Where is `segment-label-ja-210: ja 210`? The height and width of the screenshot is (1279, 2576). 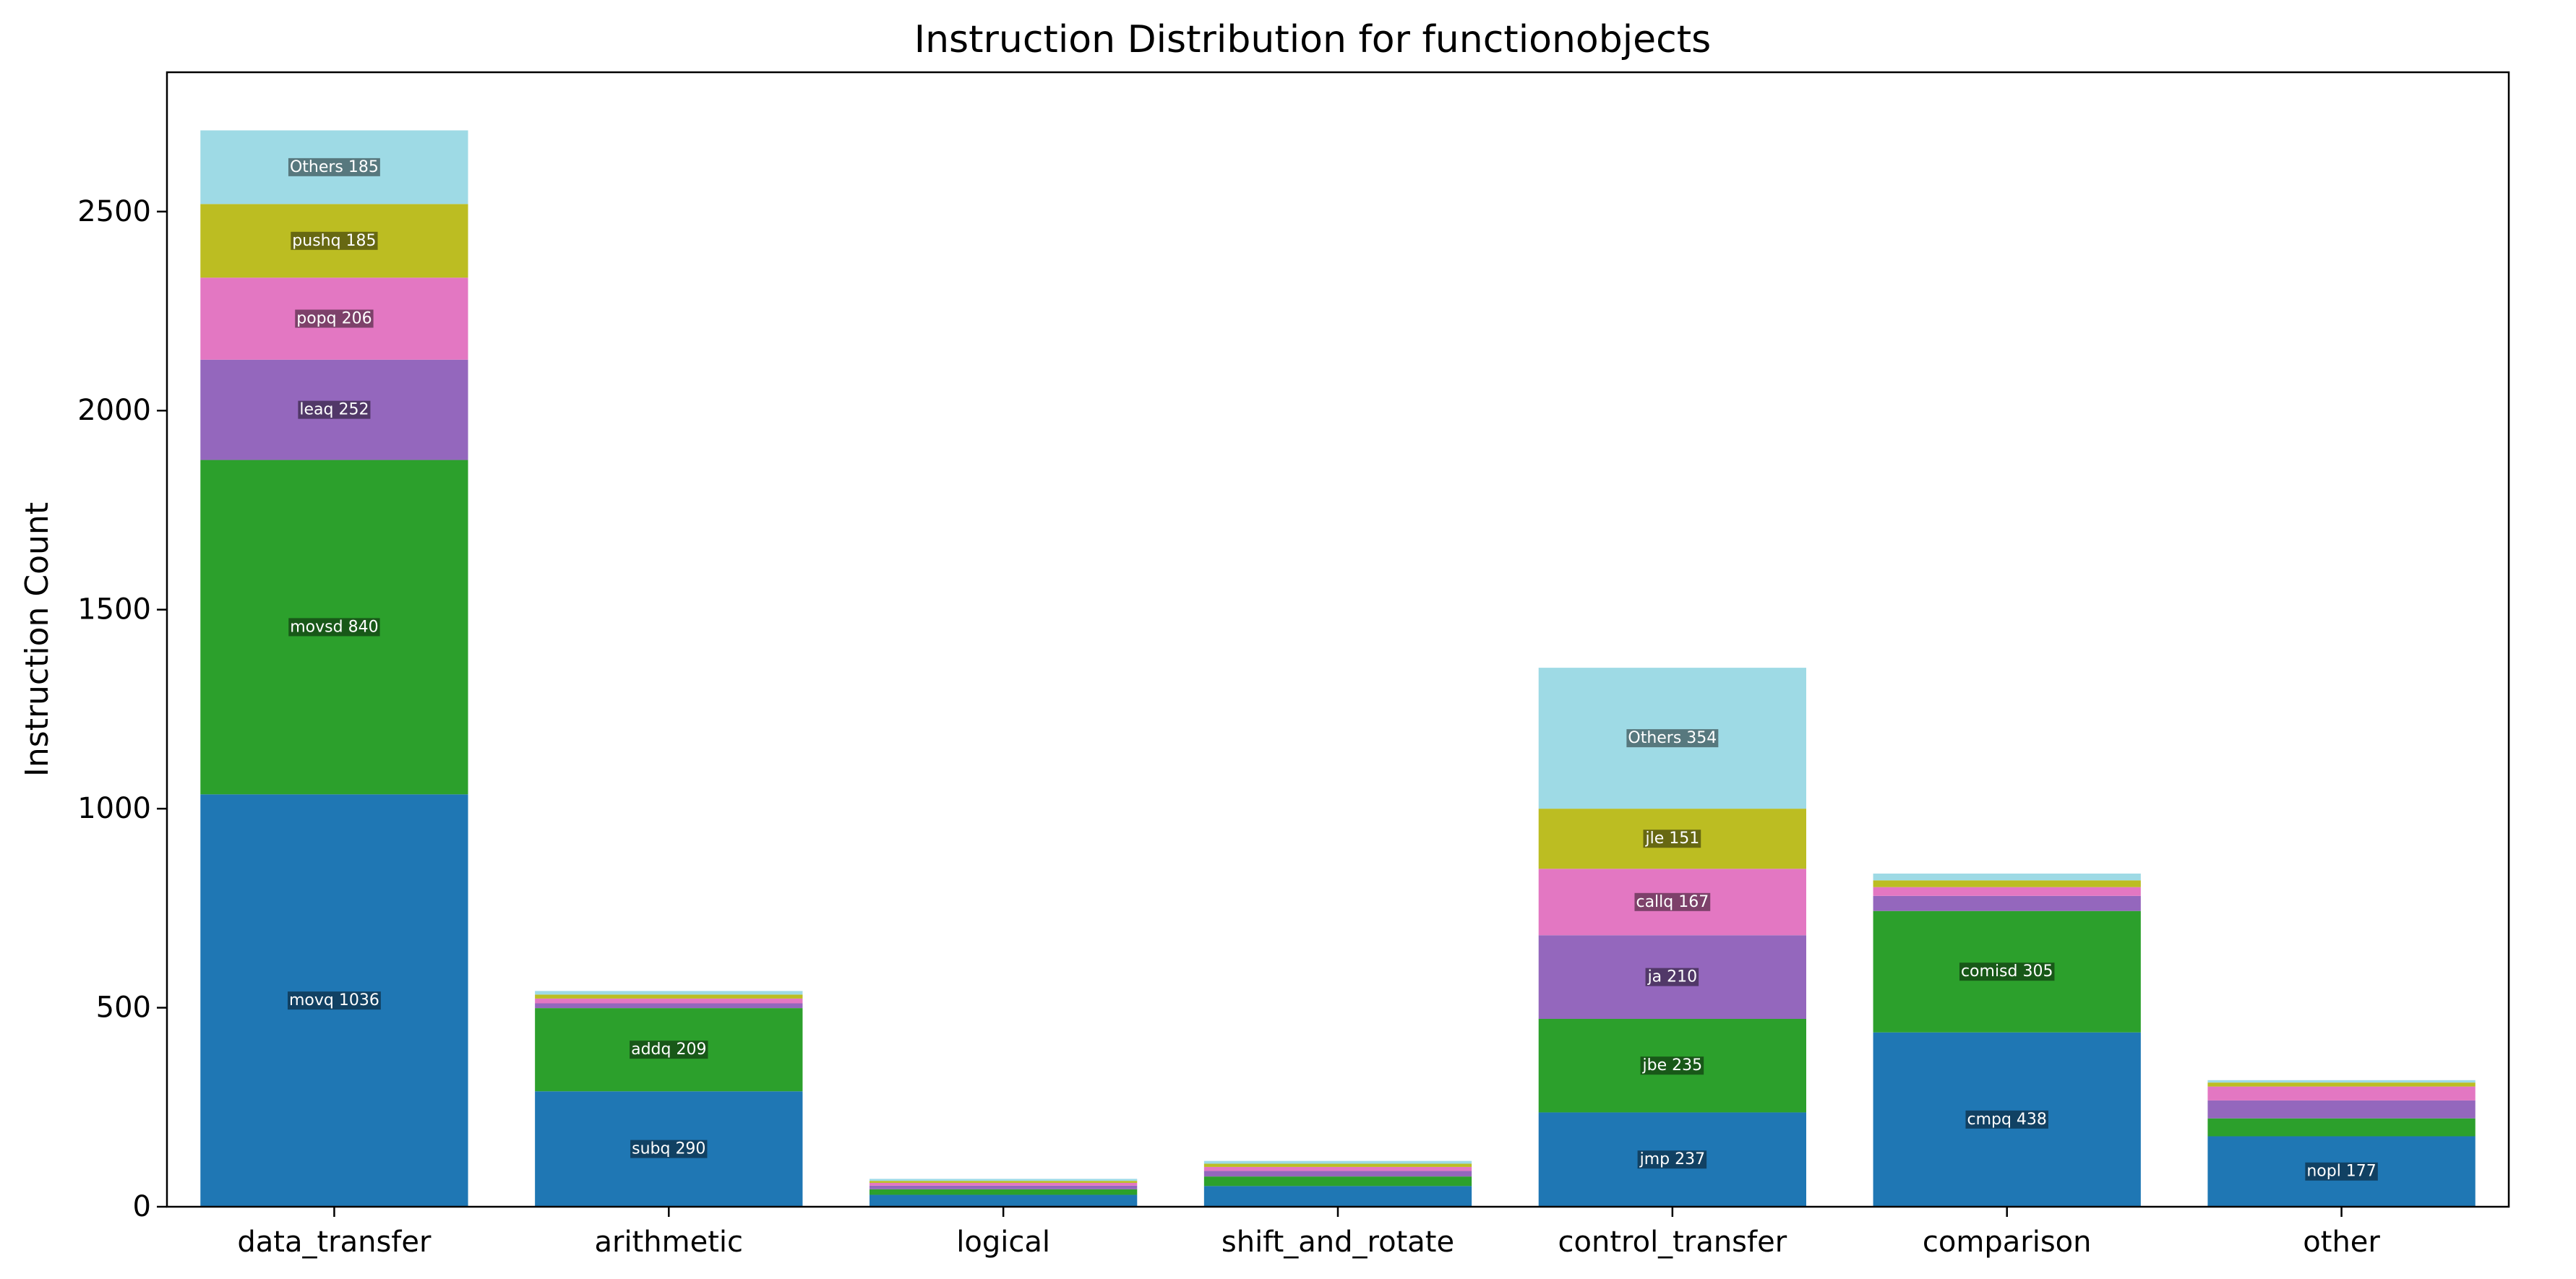
segment-label-ja-210: ja 210 is located at coordinates (1673, 977).